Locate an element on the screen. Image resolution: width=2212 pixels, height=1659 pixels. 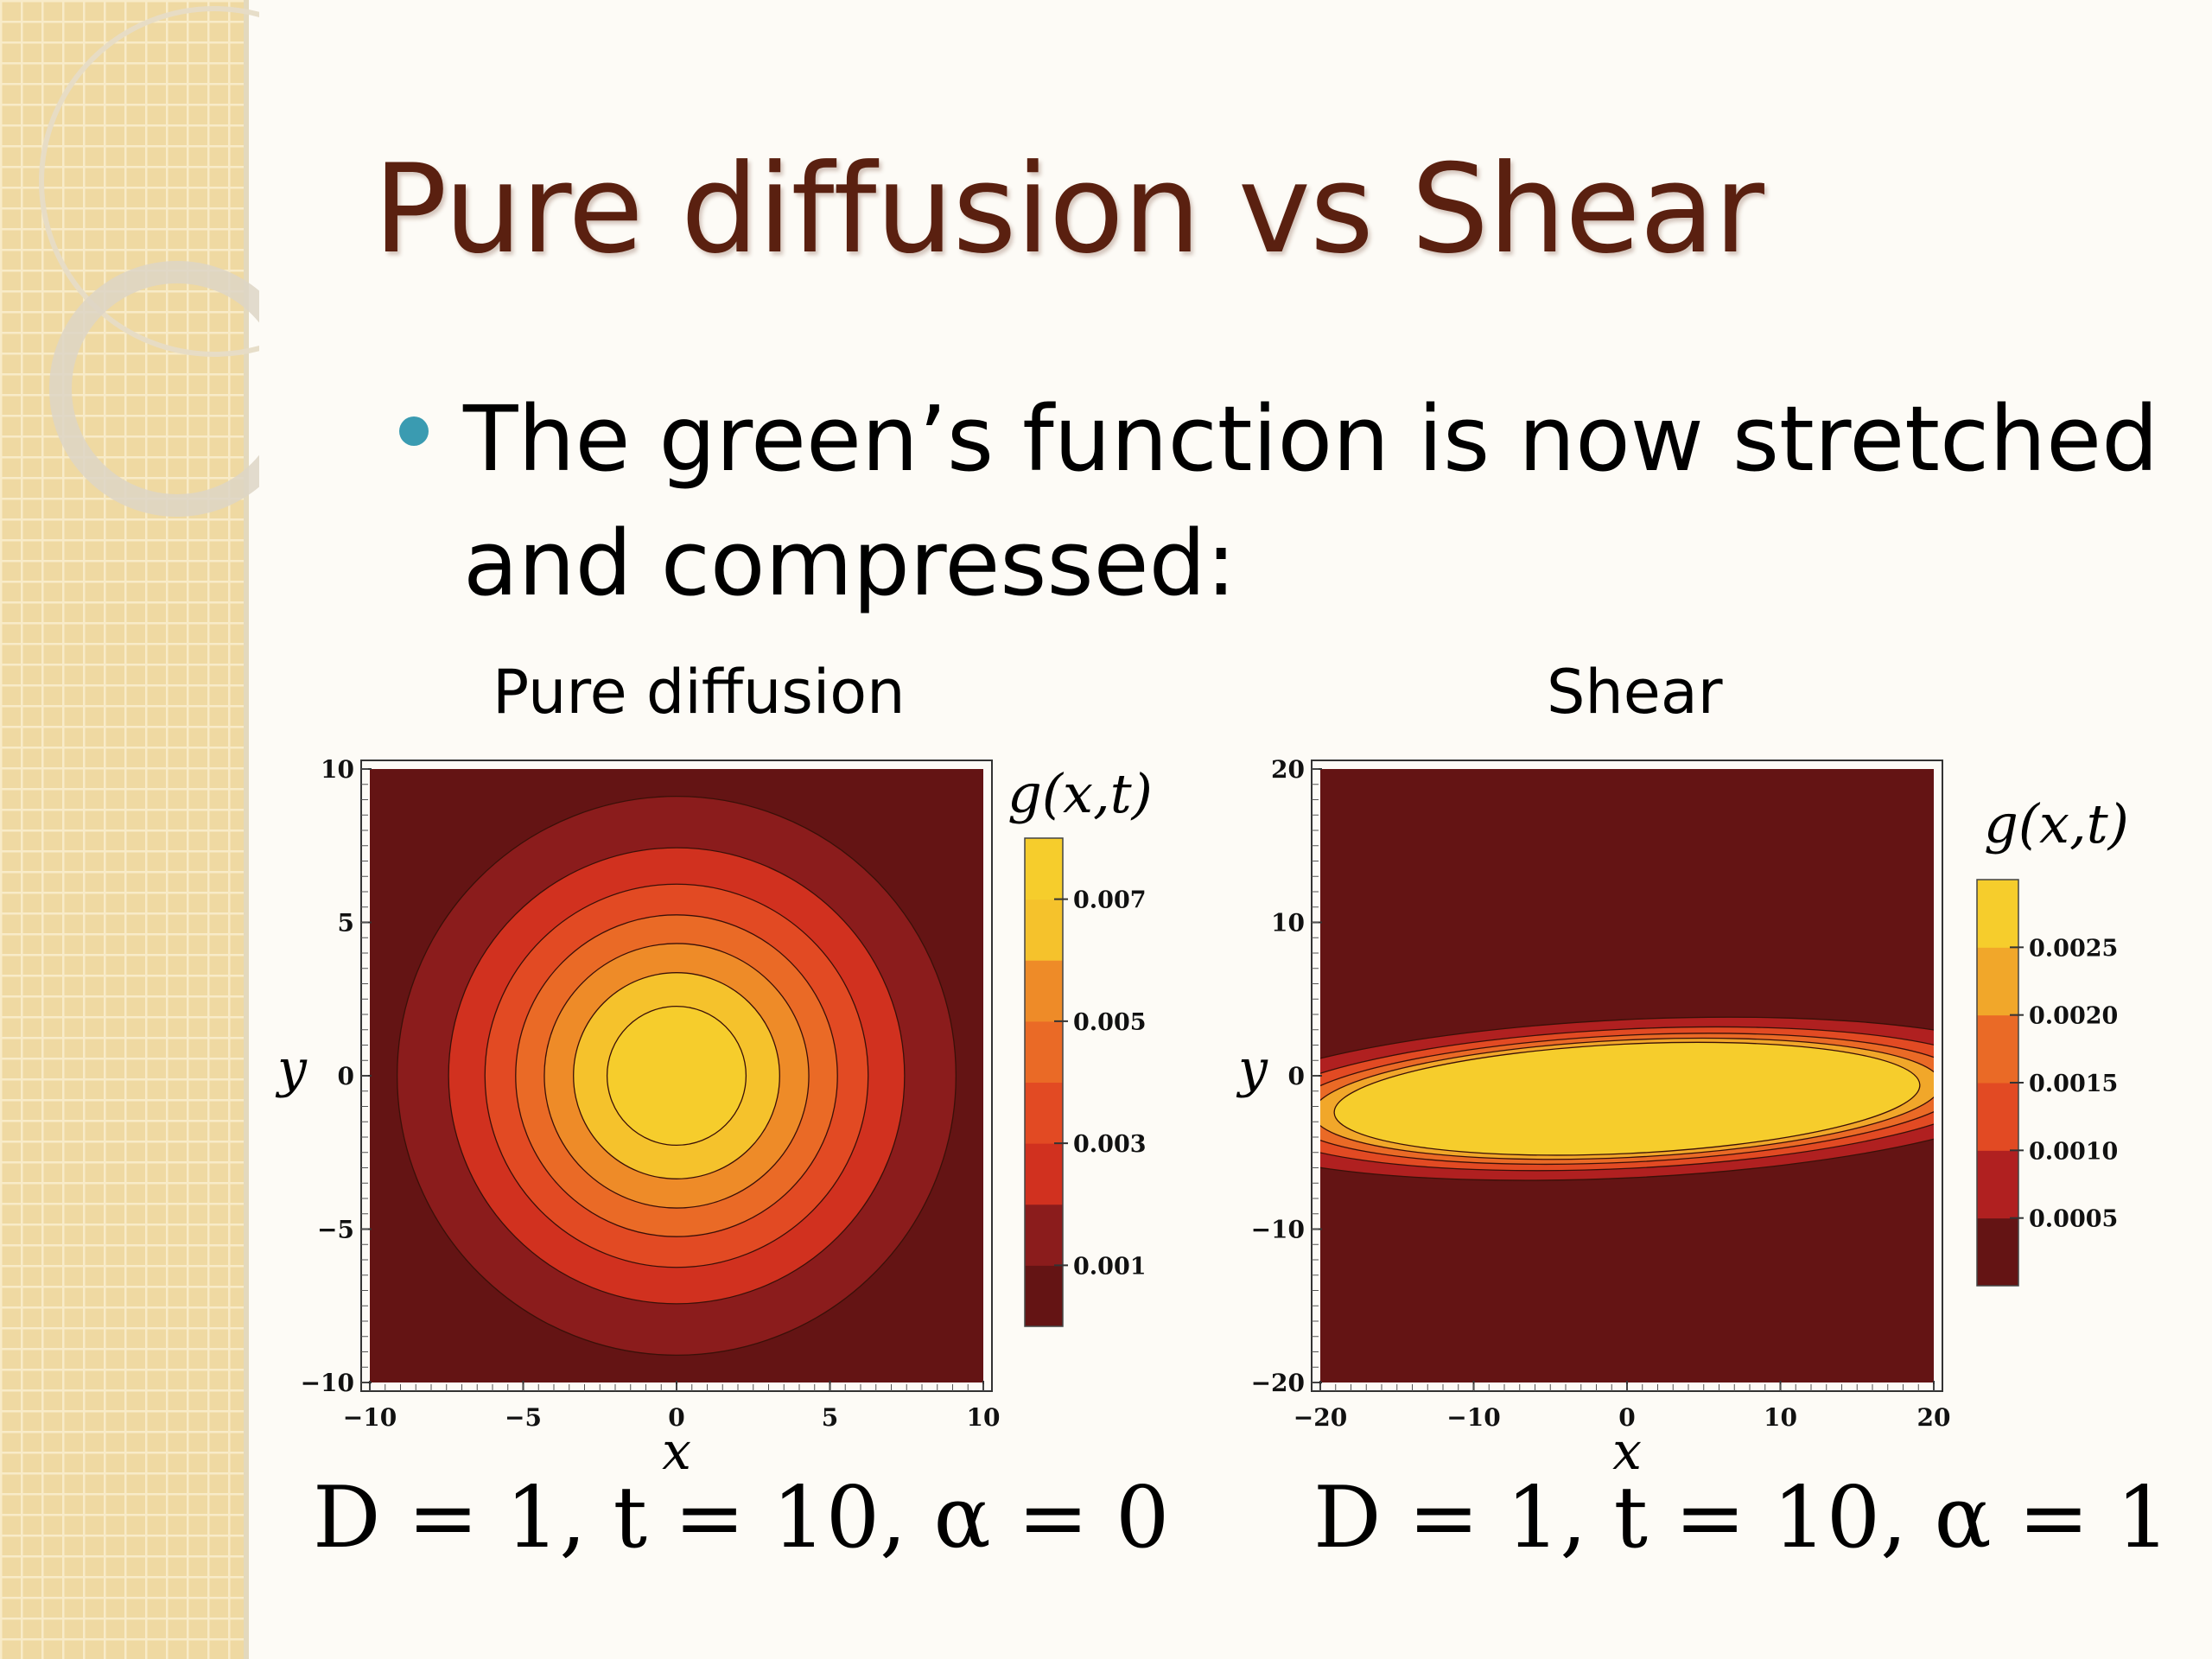
y-tick-label: 5 is located at coordinates (346, 923).